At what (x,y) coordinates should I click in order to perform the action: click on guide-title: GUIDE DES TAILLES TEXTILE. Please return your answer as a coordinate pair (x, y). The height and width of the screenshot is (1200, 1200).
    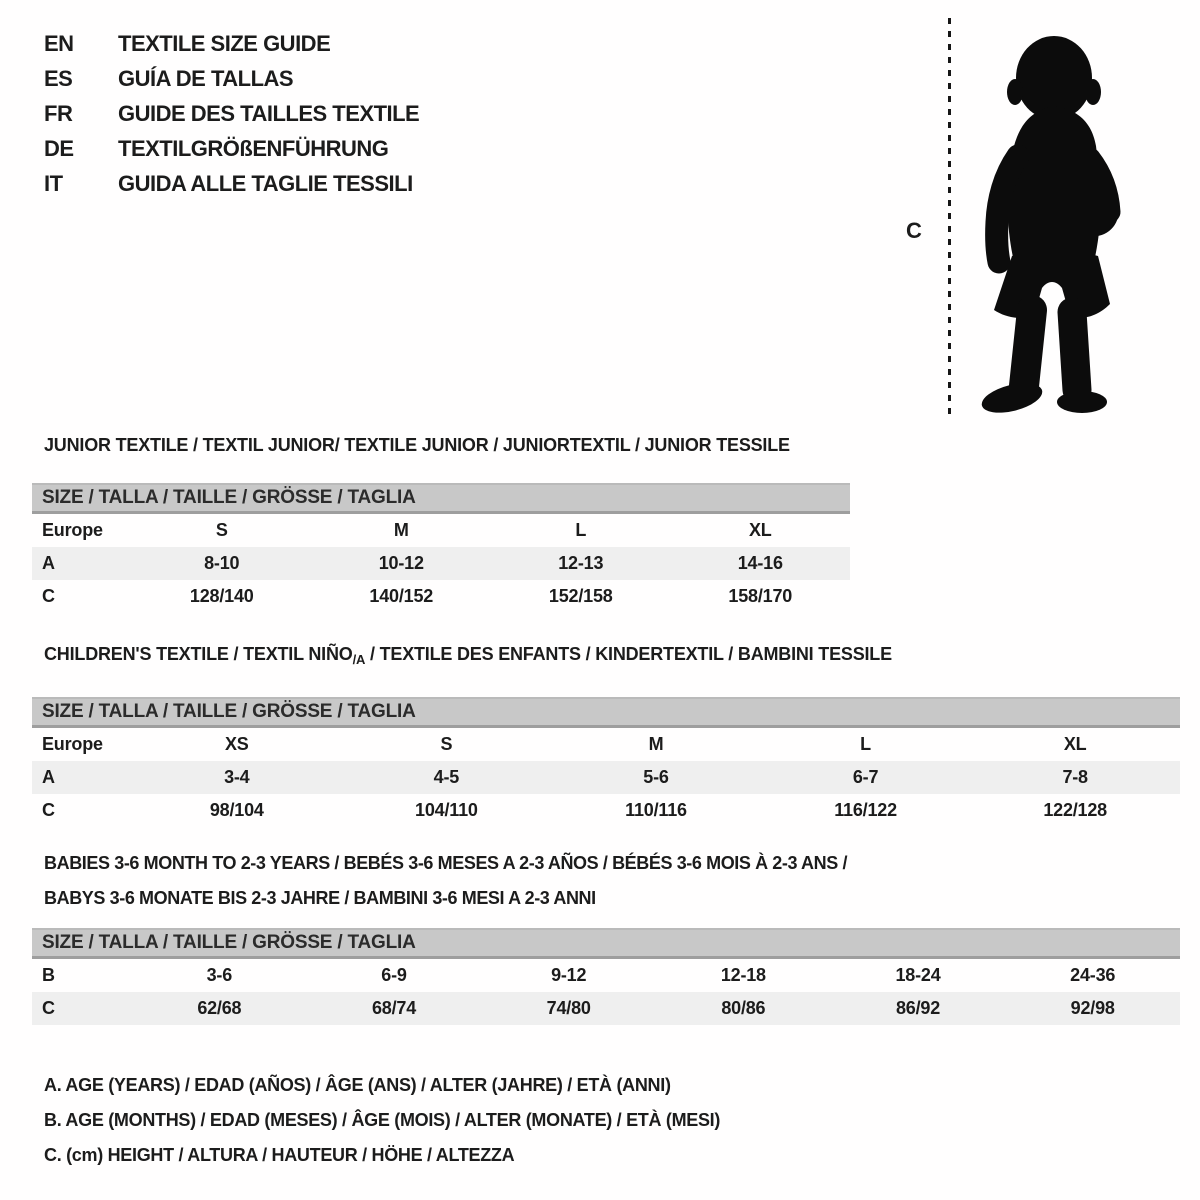
    Looking at the image, I should click on (269, 113).